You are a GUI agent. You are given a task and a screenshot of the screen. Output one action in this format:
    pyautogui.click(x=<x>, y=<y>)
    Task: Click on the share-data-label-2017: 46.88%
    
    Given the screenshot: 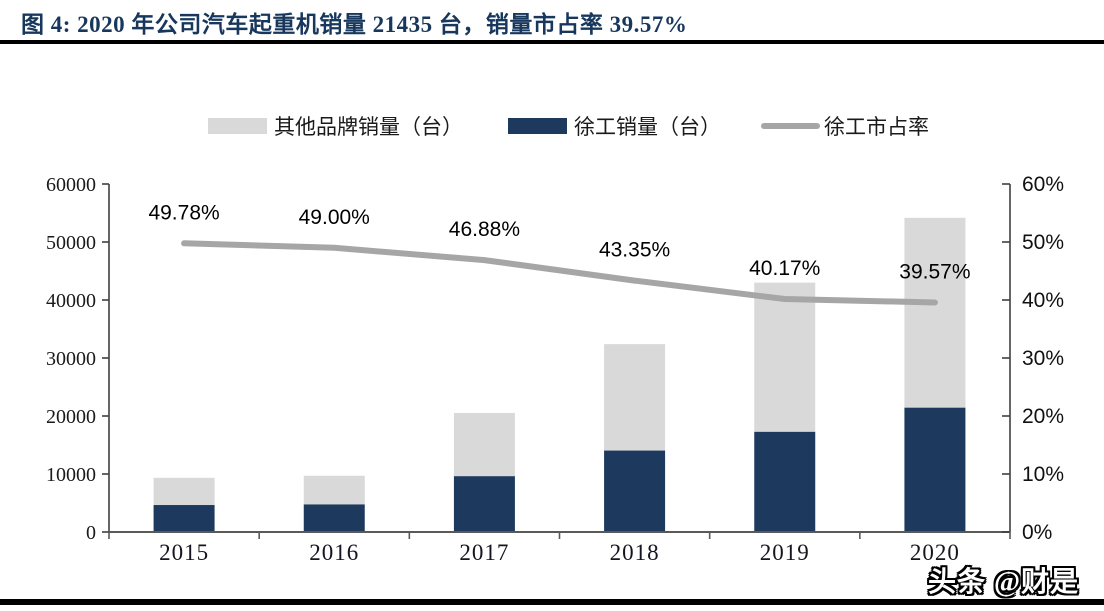 What is the action you would take?
    pyautogui.click(x=484, y=229)
    